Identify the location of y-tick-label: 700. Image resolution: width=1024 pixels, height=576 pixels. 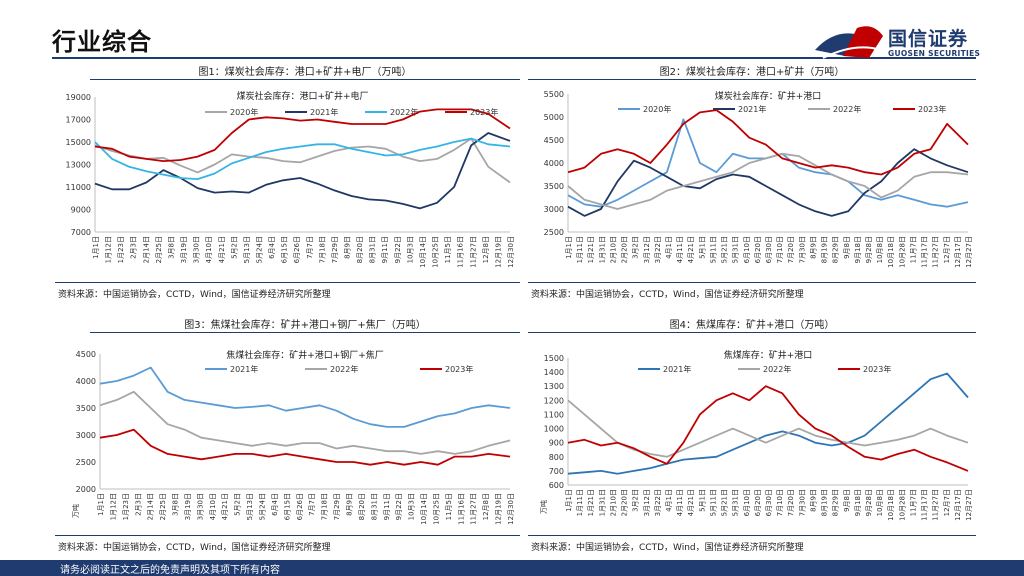
(556, 471).